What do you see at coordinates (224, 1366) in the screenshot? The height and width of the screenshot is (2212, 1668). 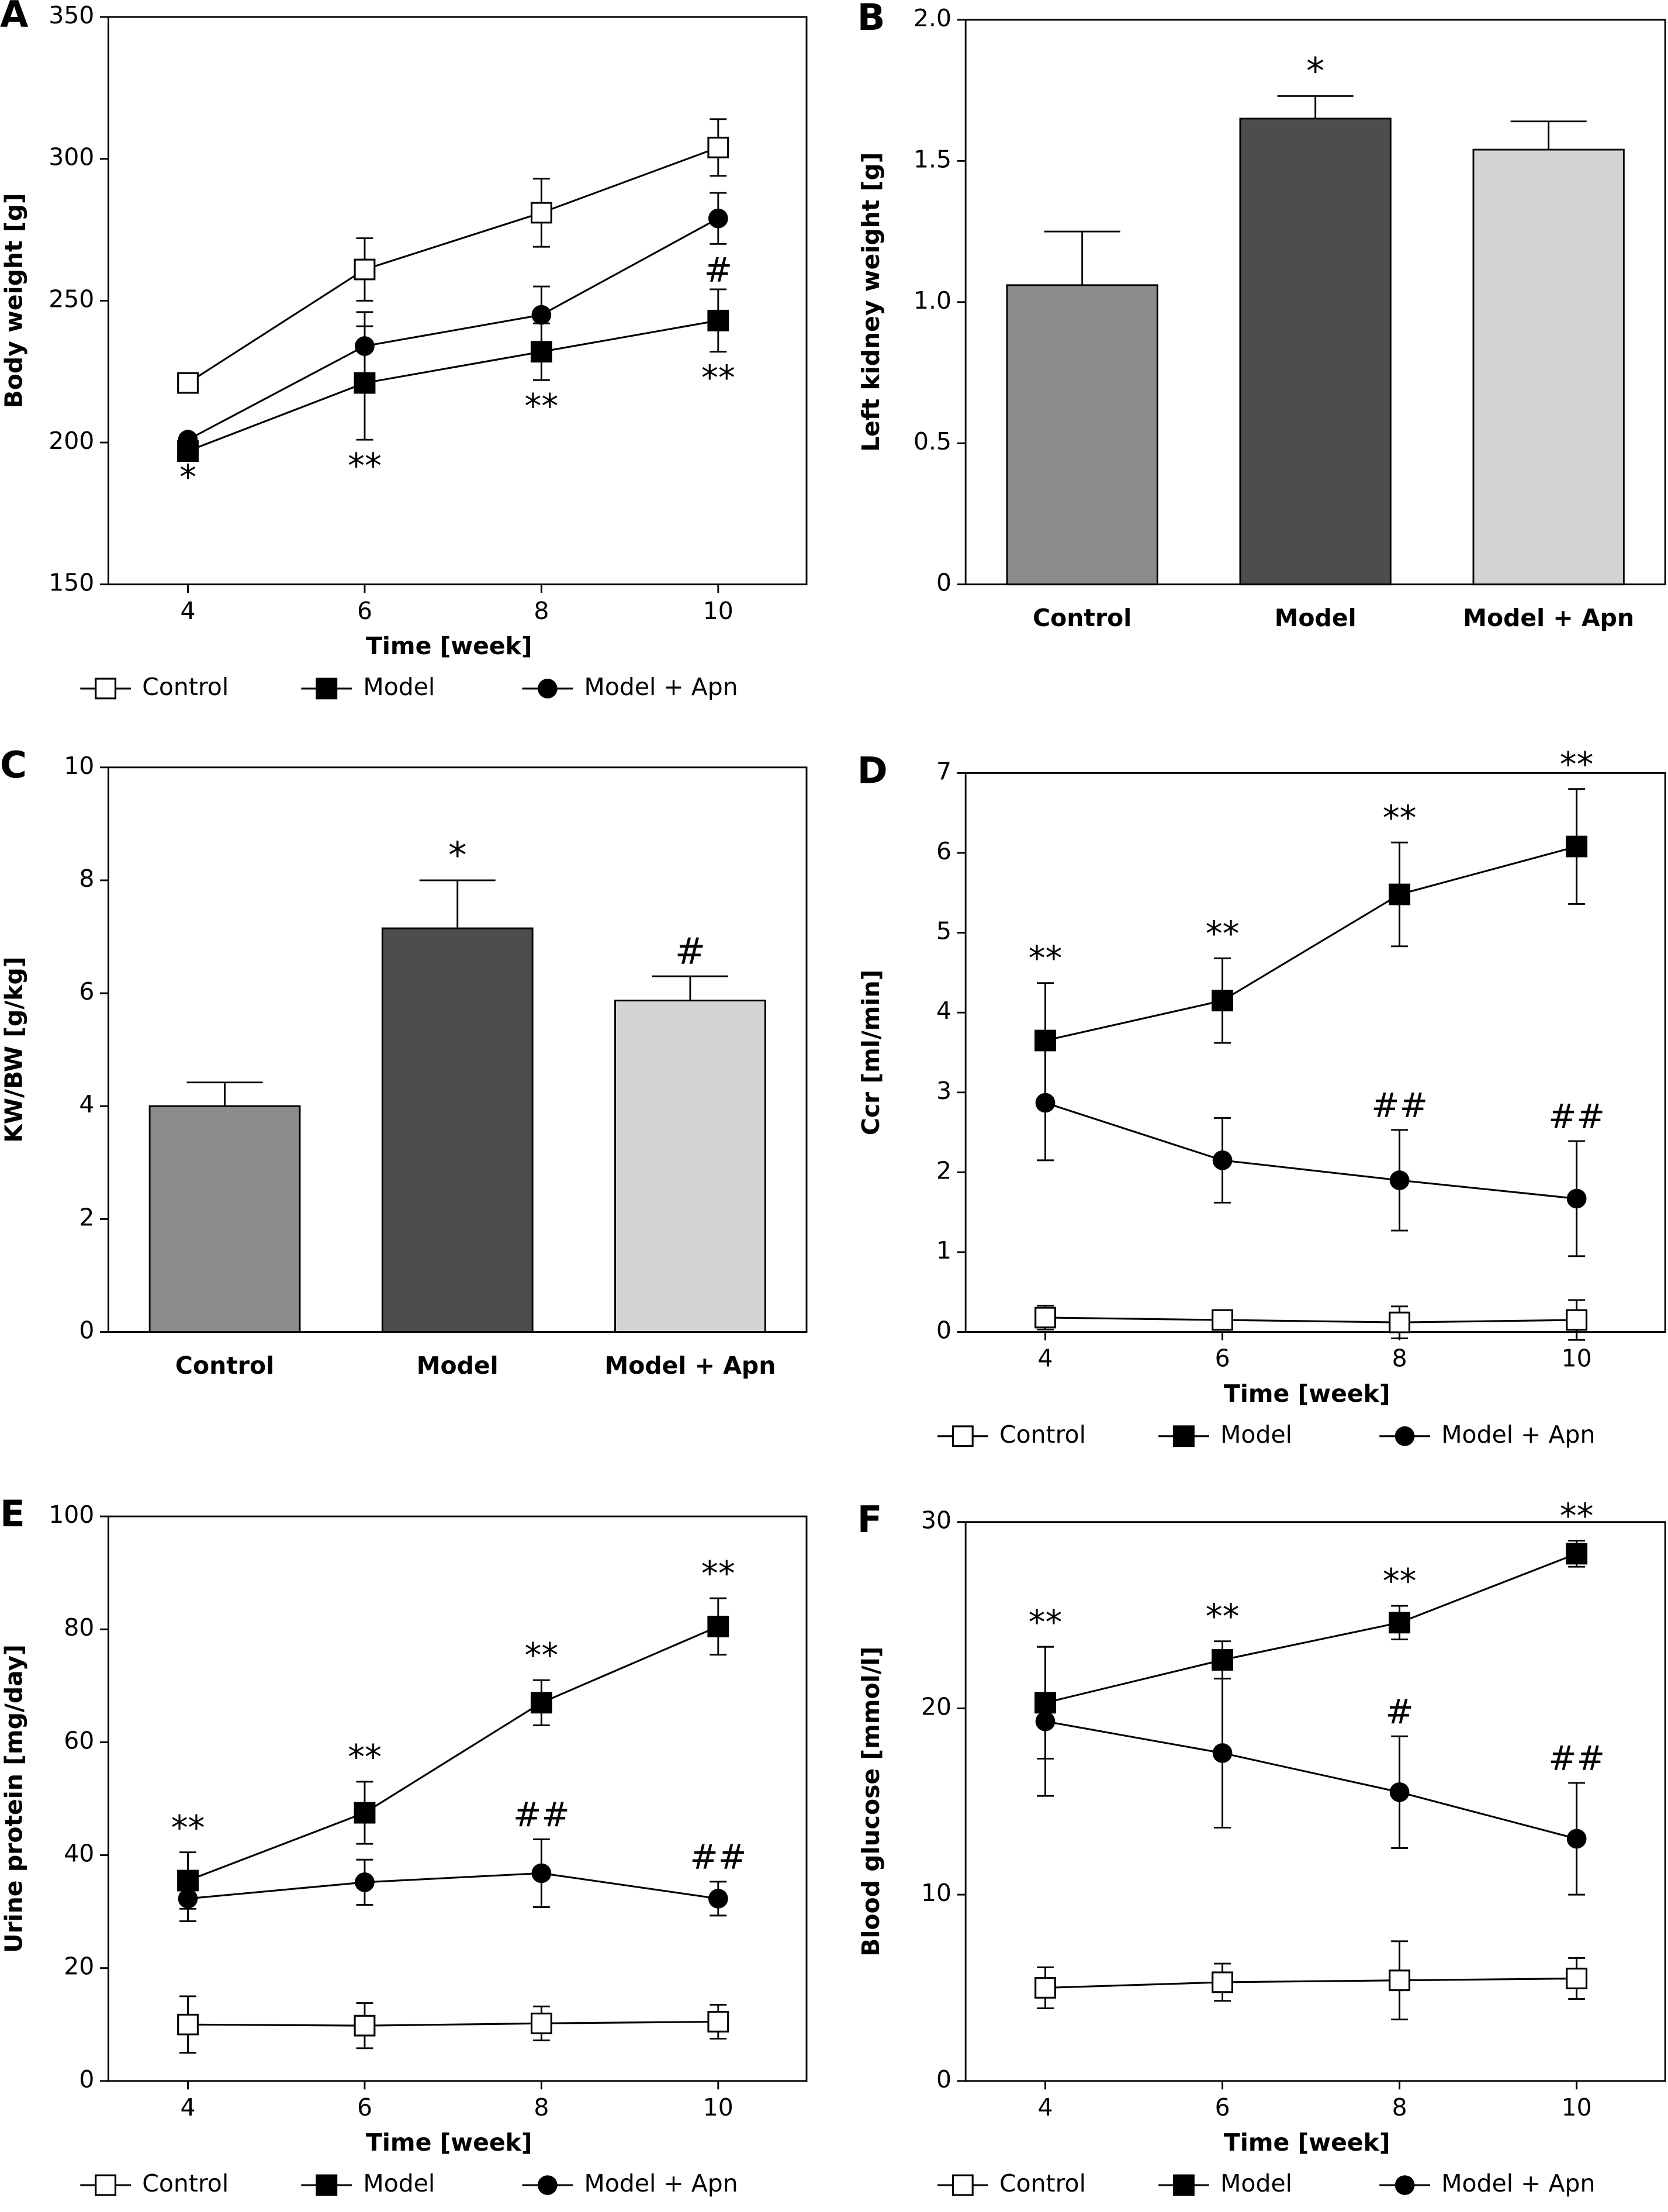 I see `x-tick-label: Control` at bounding box center [224, 1366].